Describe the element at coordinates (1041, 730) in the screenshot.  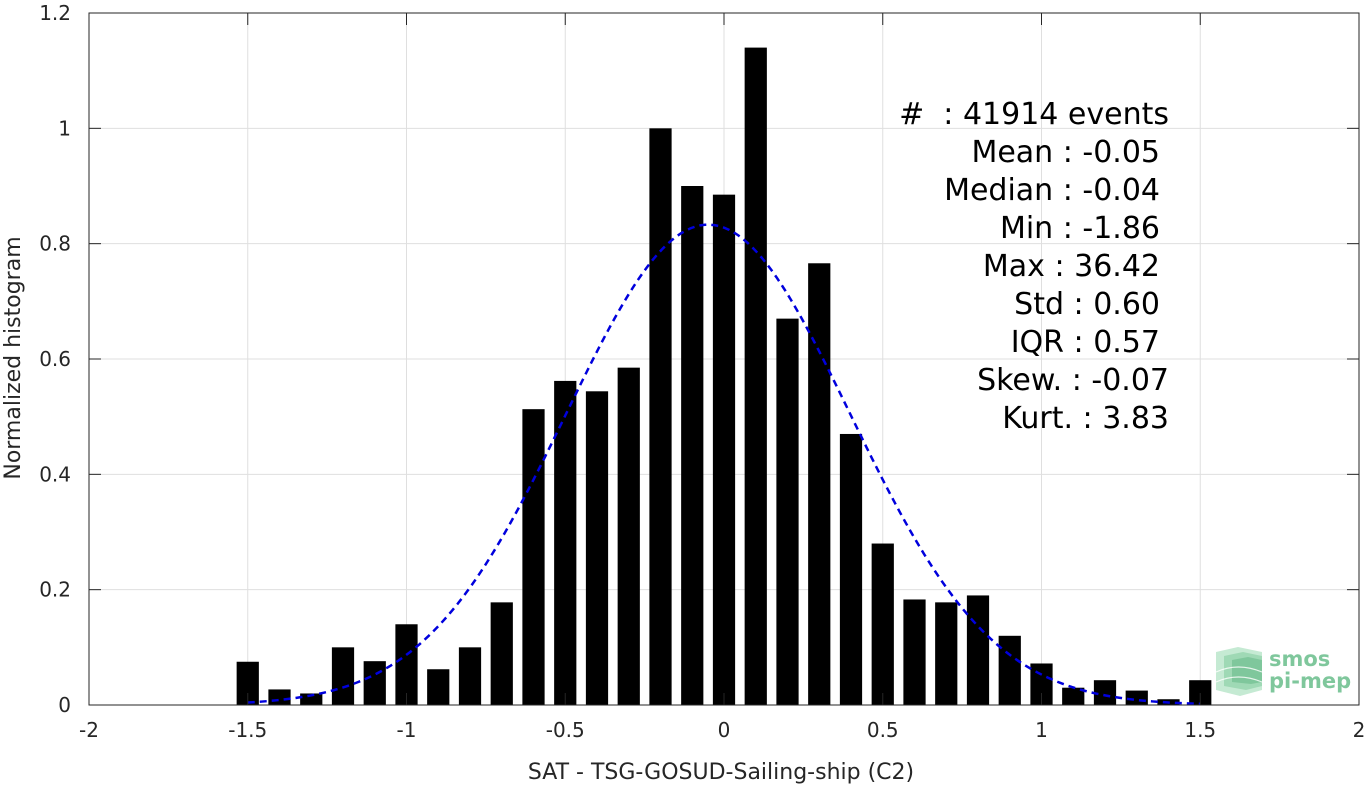
I see `x-tick-label: 1` at that location.